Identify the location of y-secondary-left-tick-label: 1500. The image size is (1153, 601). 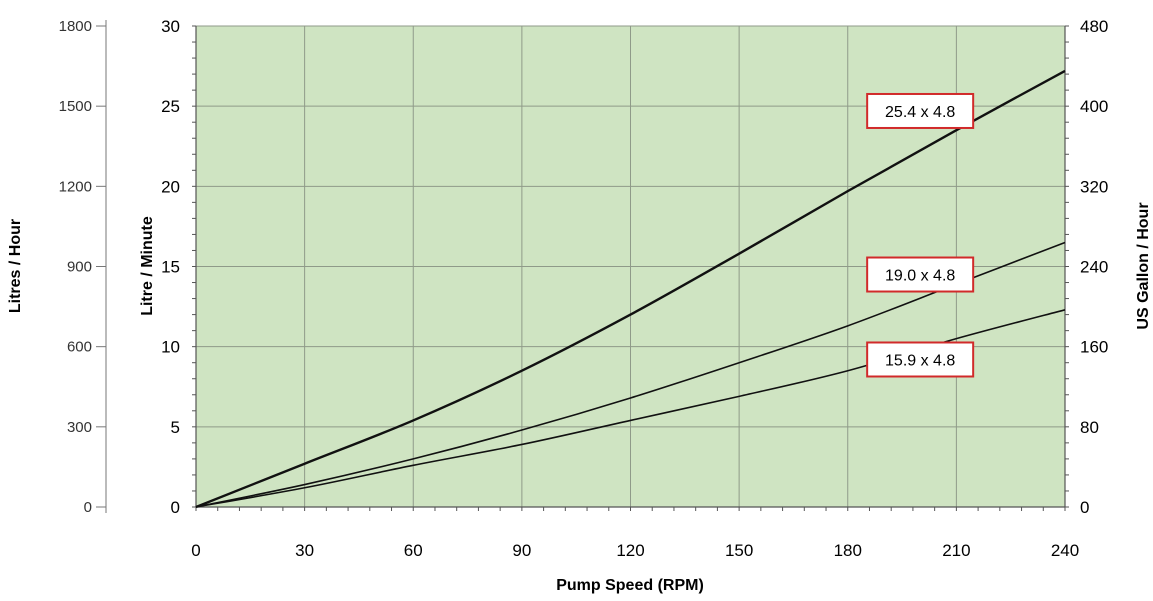
(75, 106).